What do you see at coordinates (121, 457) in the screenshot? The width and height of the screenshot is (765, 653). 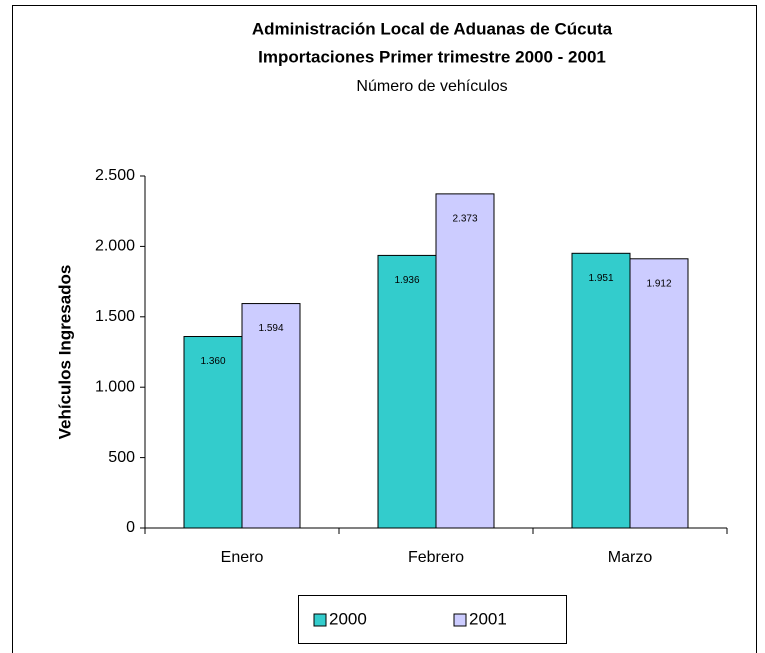 I see `y-tick-label: 500` at bounding box center [121, 457].